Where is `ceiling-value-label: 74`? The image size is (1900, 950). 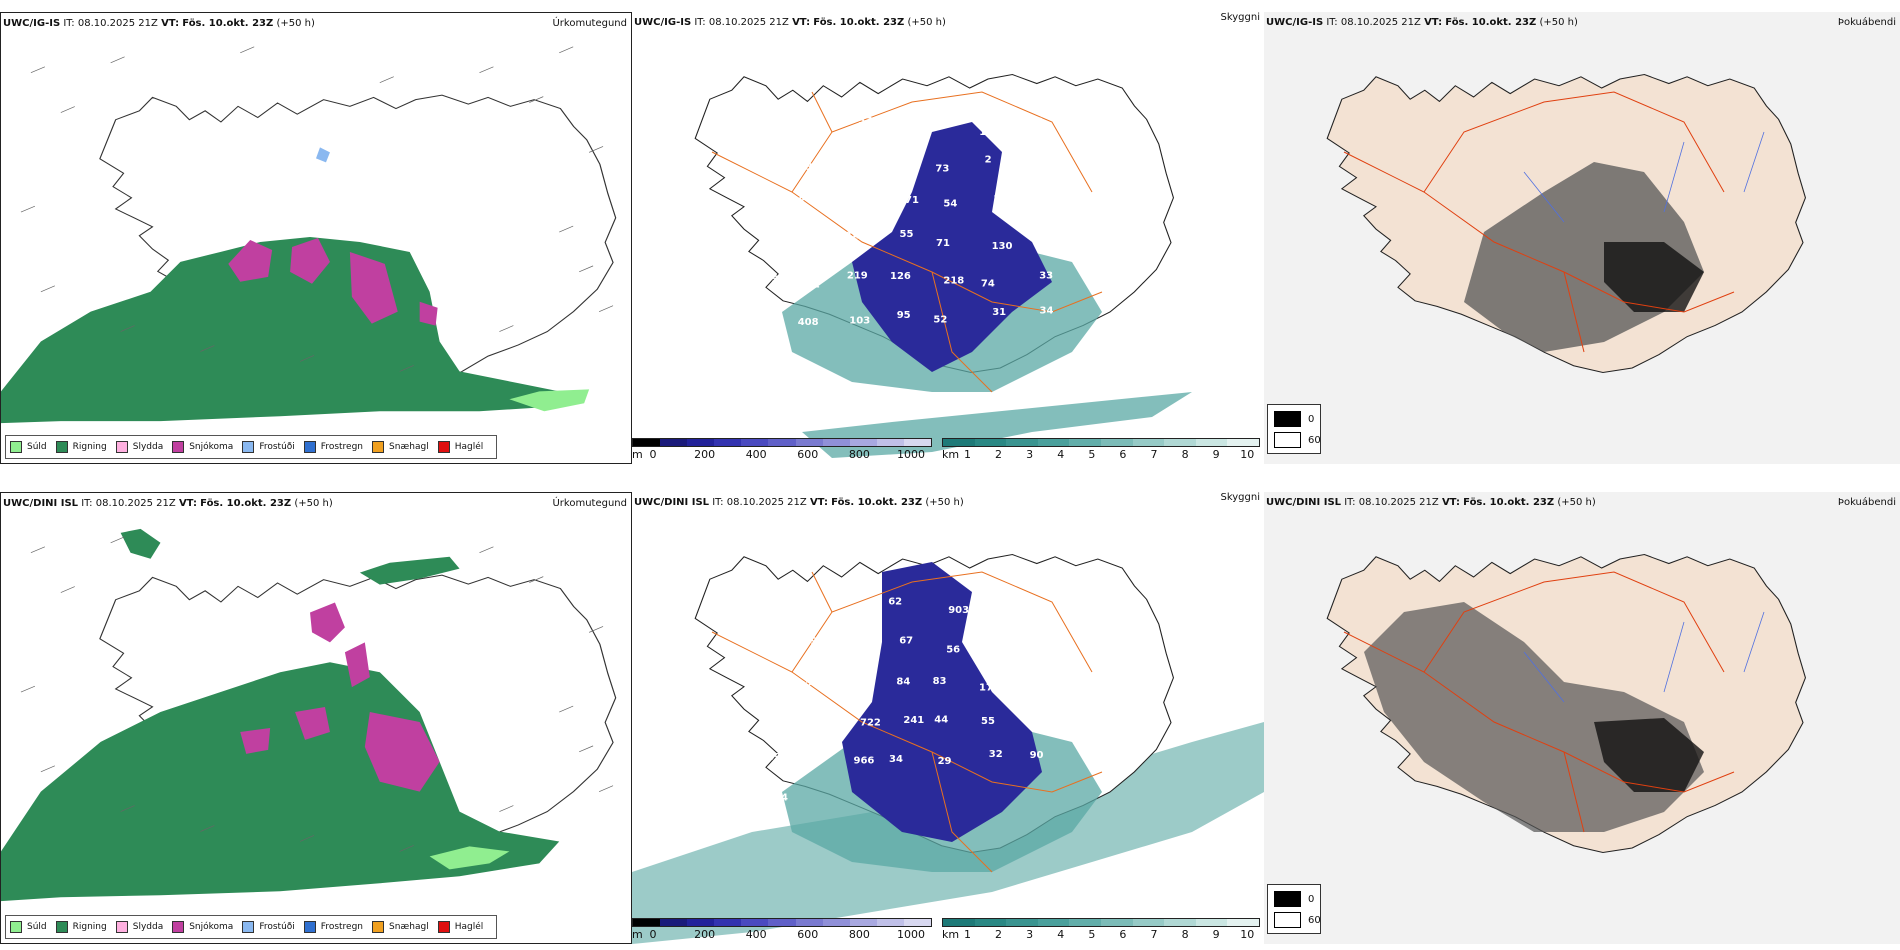 ceiling-value-label: 74 is located at coordinates (988, 284).